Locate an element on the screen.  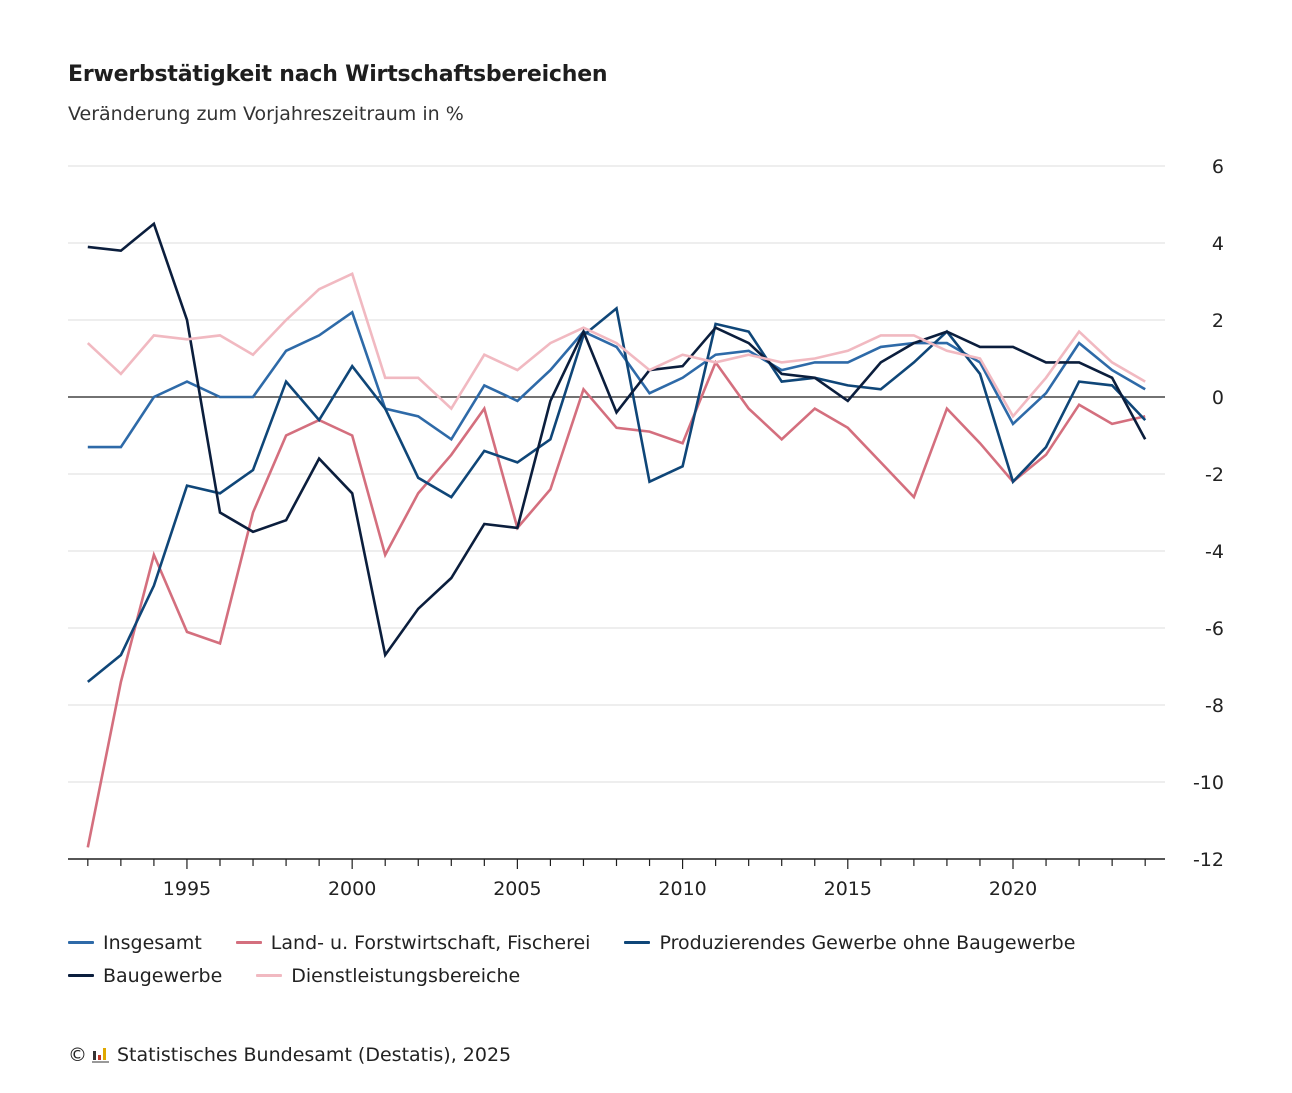
y-tick-label: -2 is located at coordinates (1214, 475).